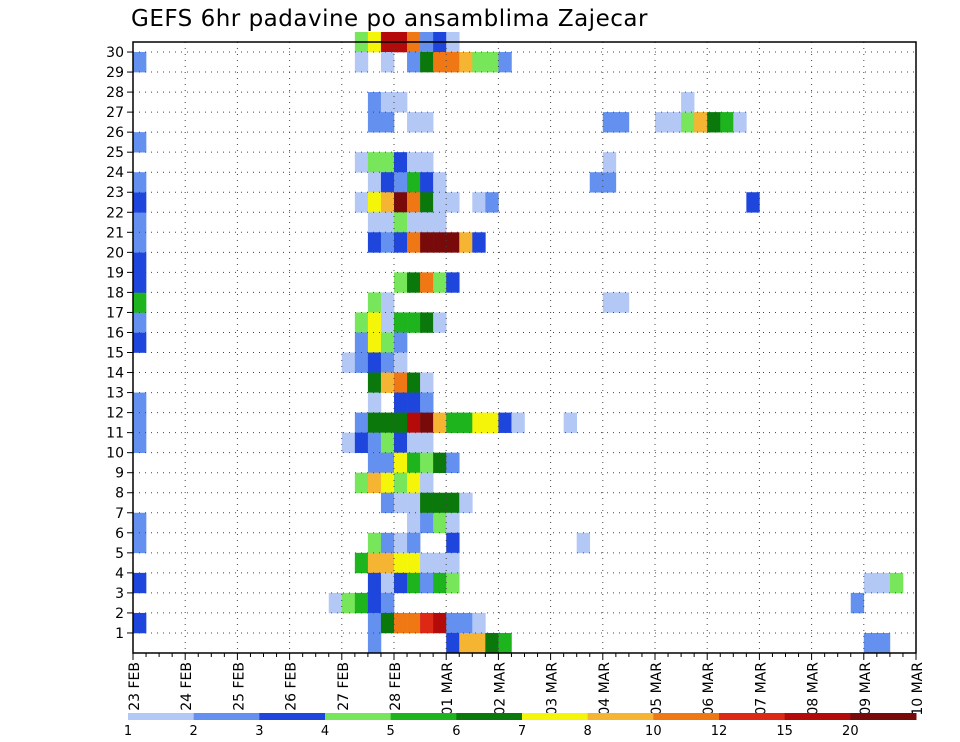 Image resolution: width=960 pixels, height=742 pixels. Describe the element at coordinates (119, 514) in the screenshot. I see `y-tick-label: 7` at that location.